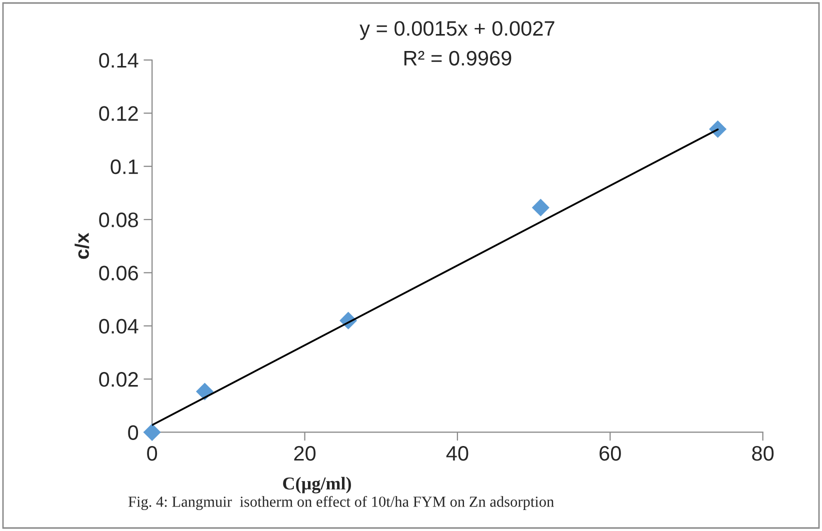 The image size is (822, 531). Describe the element at coordinates (457, 453) in the screenshot. I see `x-tick-label: 40` at that location.